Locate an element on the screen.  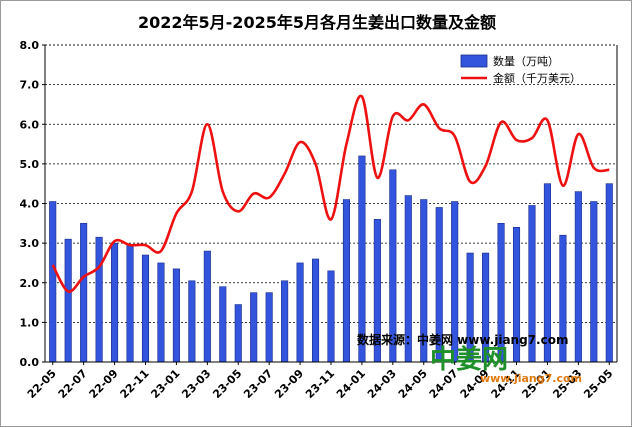
x-tick-label: 25-05 is located at coordinates (598, 384).